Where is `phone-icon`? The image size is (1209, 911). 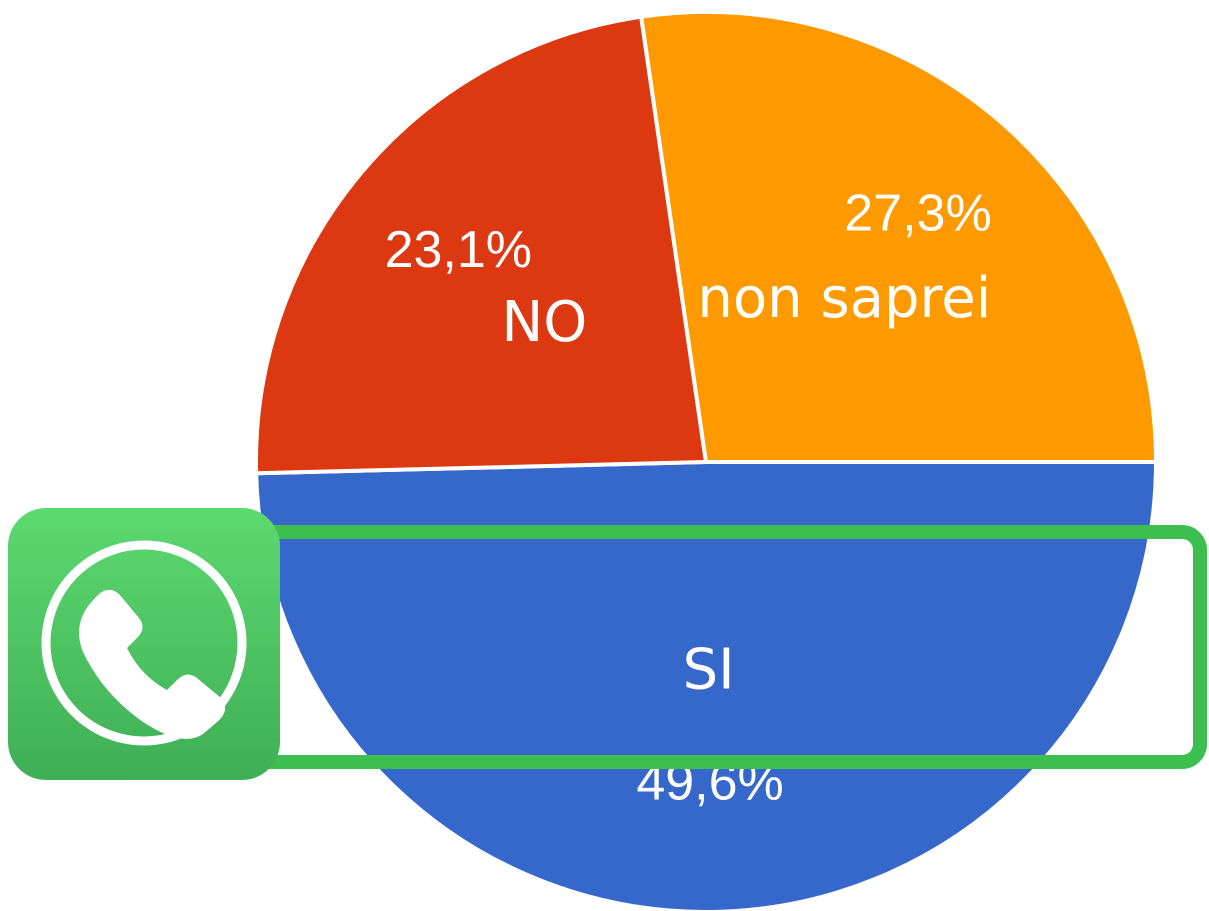
phone-icon is located at coordinates (144, 644).